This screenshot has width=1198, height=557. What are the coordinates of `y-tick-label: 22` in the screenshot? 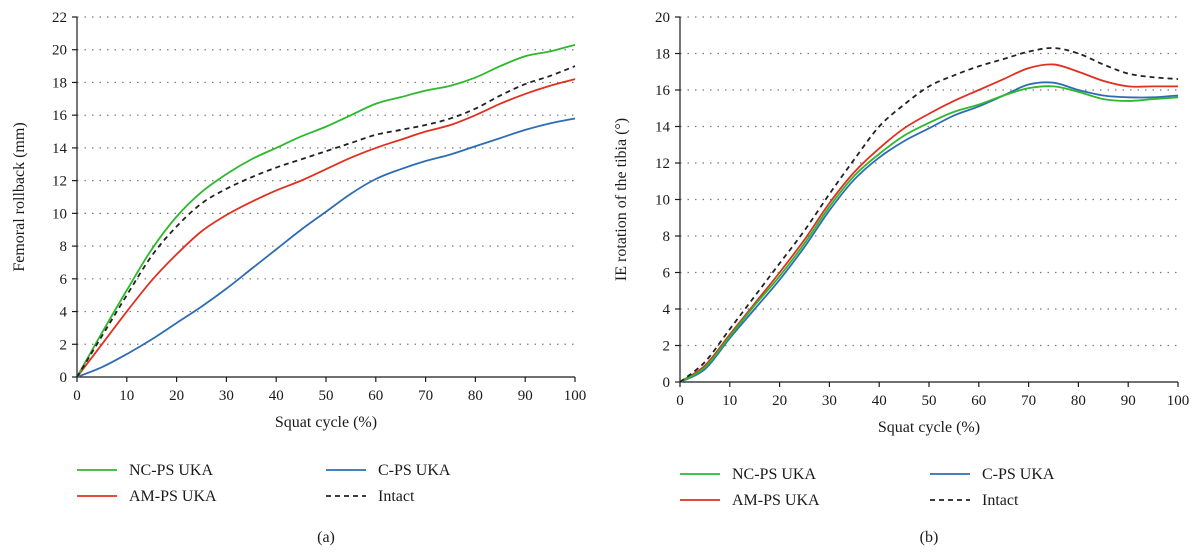 It's located at (59, 18).